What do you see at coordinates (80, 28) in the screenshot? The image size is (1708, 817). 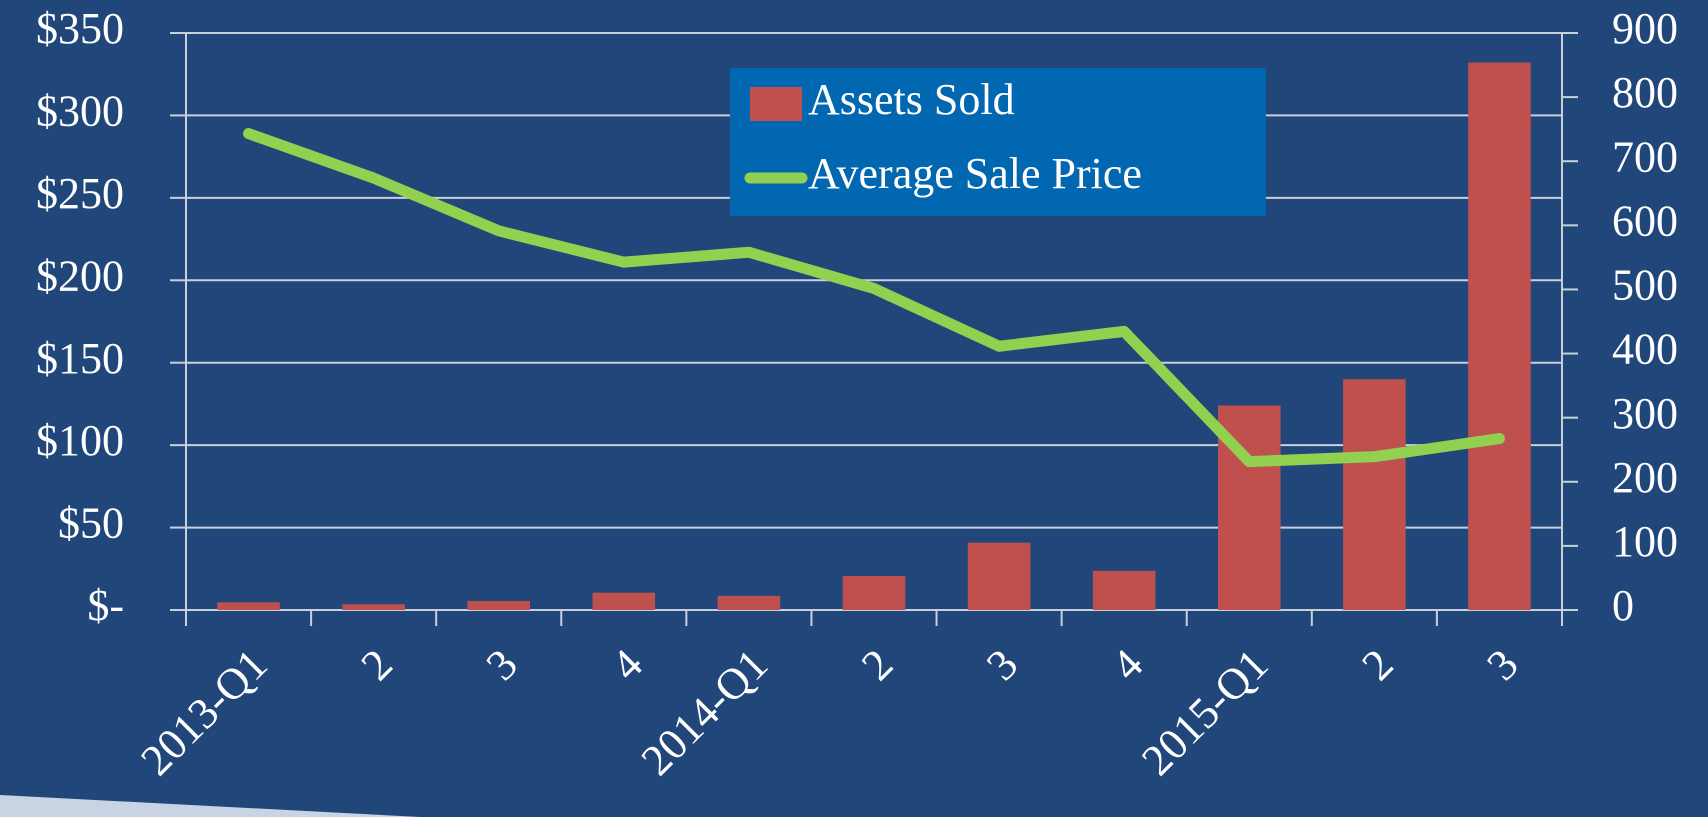 I see `y-tick-label: $350` at bounding box center [80, 28].